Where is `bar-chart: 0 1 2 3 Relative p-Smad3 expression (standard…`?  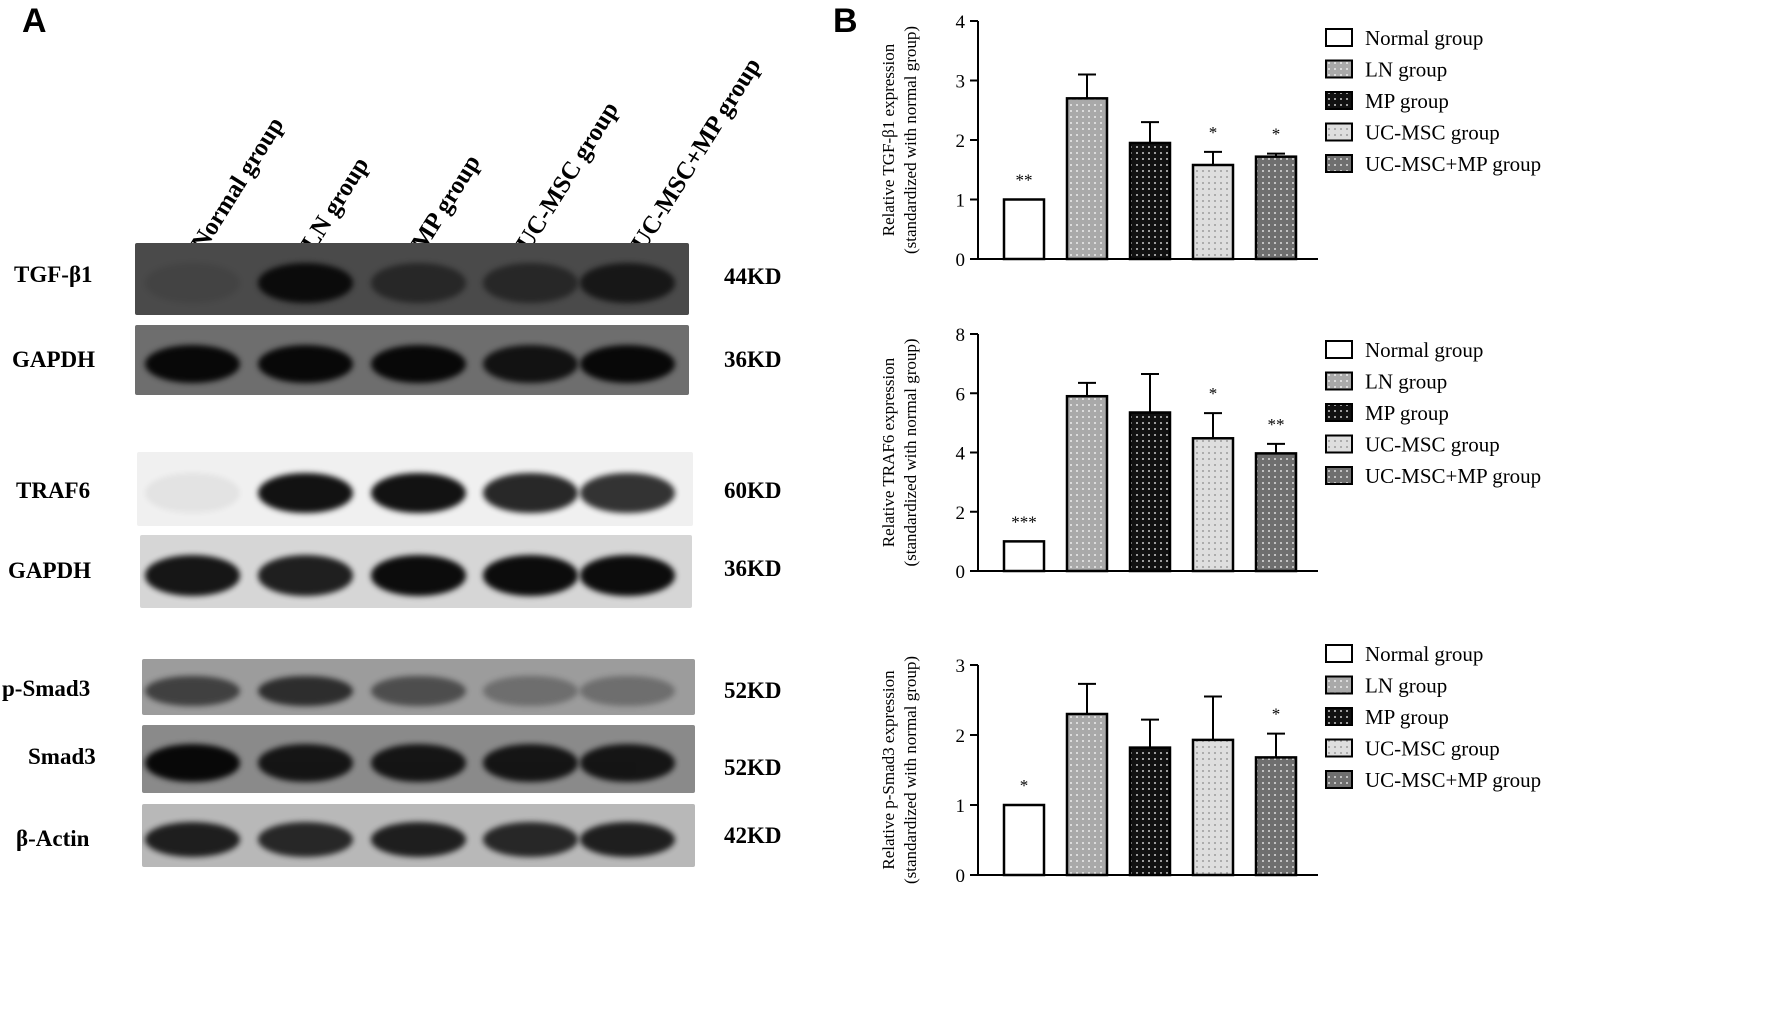
bar-chart: 0 1 2 3 Relative p-Smad3 expression (standard… is located at coordinates (1210, 764).